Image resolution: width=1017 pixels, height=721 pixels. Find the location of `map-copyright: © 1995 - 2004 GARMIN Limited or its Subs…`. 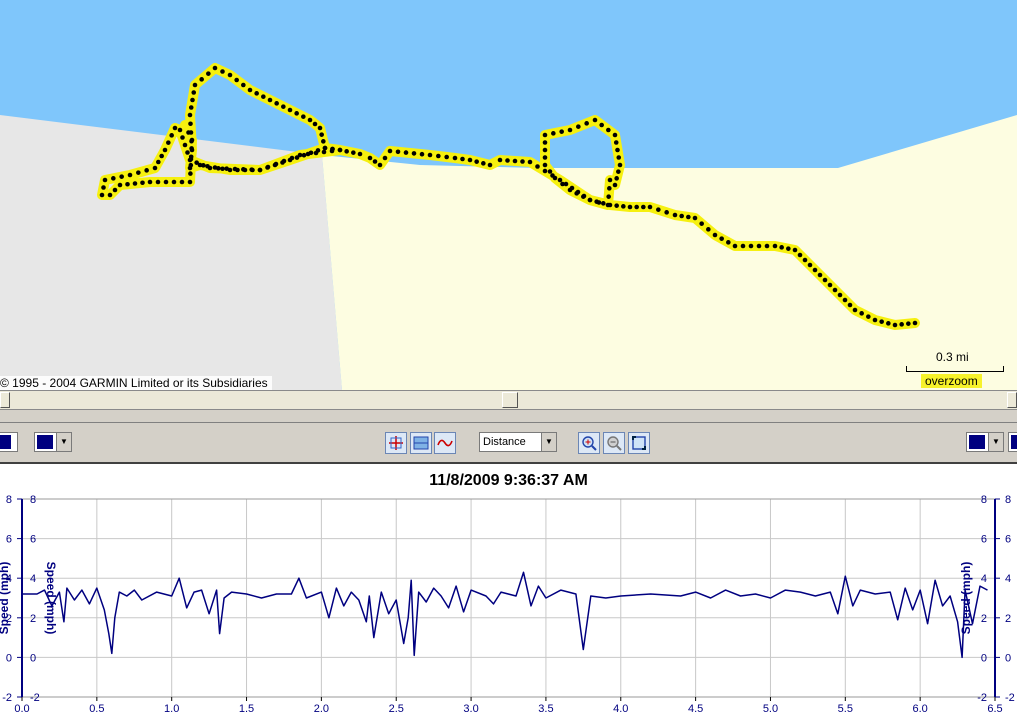

map-copyright: © 1995 - 2004 GARMIN Limited or its Subs… is located at coordinates (136, 383).